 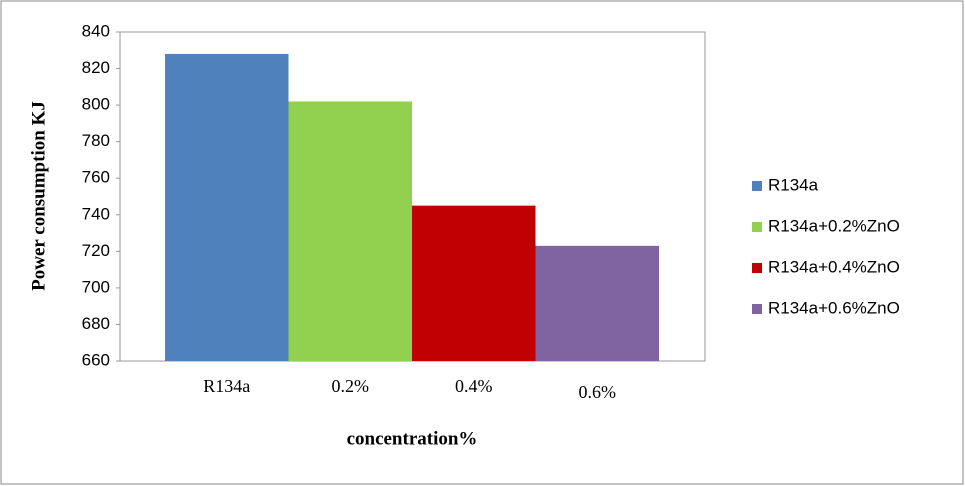 What do you see at coordinates (412, 438) in the screenshot?
I see `x-axis-title: concentration%` at bounding box center [412, 438].